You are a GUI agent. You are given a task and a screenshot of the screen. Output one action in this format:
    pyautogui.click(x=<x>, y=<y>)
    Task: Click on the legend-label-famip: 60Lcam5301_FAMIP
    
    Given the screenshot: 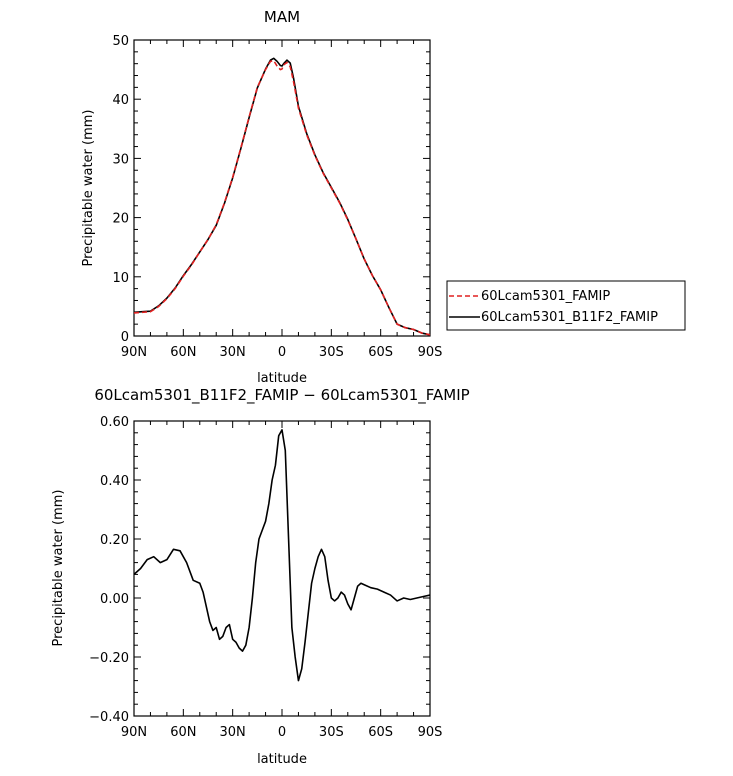 What is the action you would take?
    pyautogui.click(x=545, y=296)
    